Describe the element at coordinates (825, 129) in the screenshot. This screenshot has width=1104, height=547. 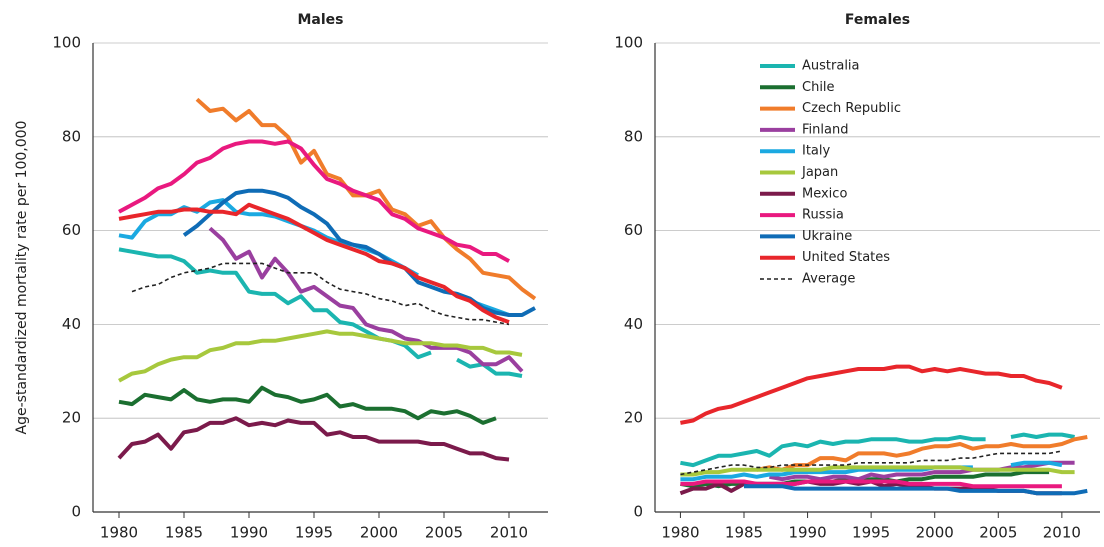
I see `legend-label: Finland` at that location.